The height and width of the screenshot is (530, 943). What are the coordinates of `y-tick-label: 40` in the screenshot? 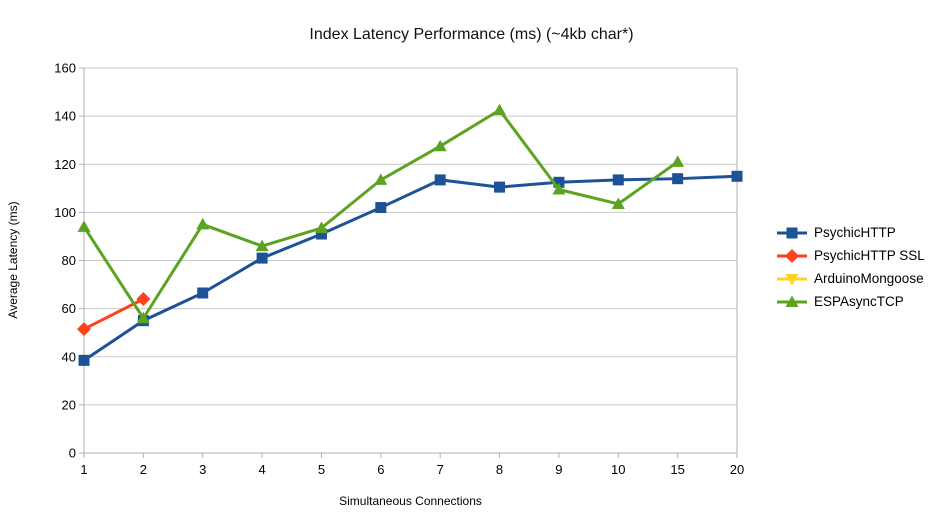 It's located at (69, 356).